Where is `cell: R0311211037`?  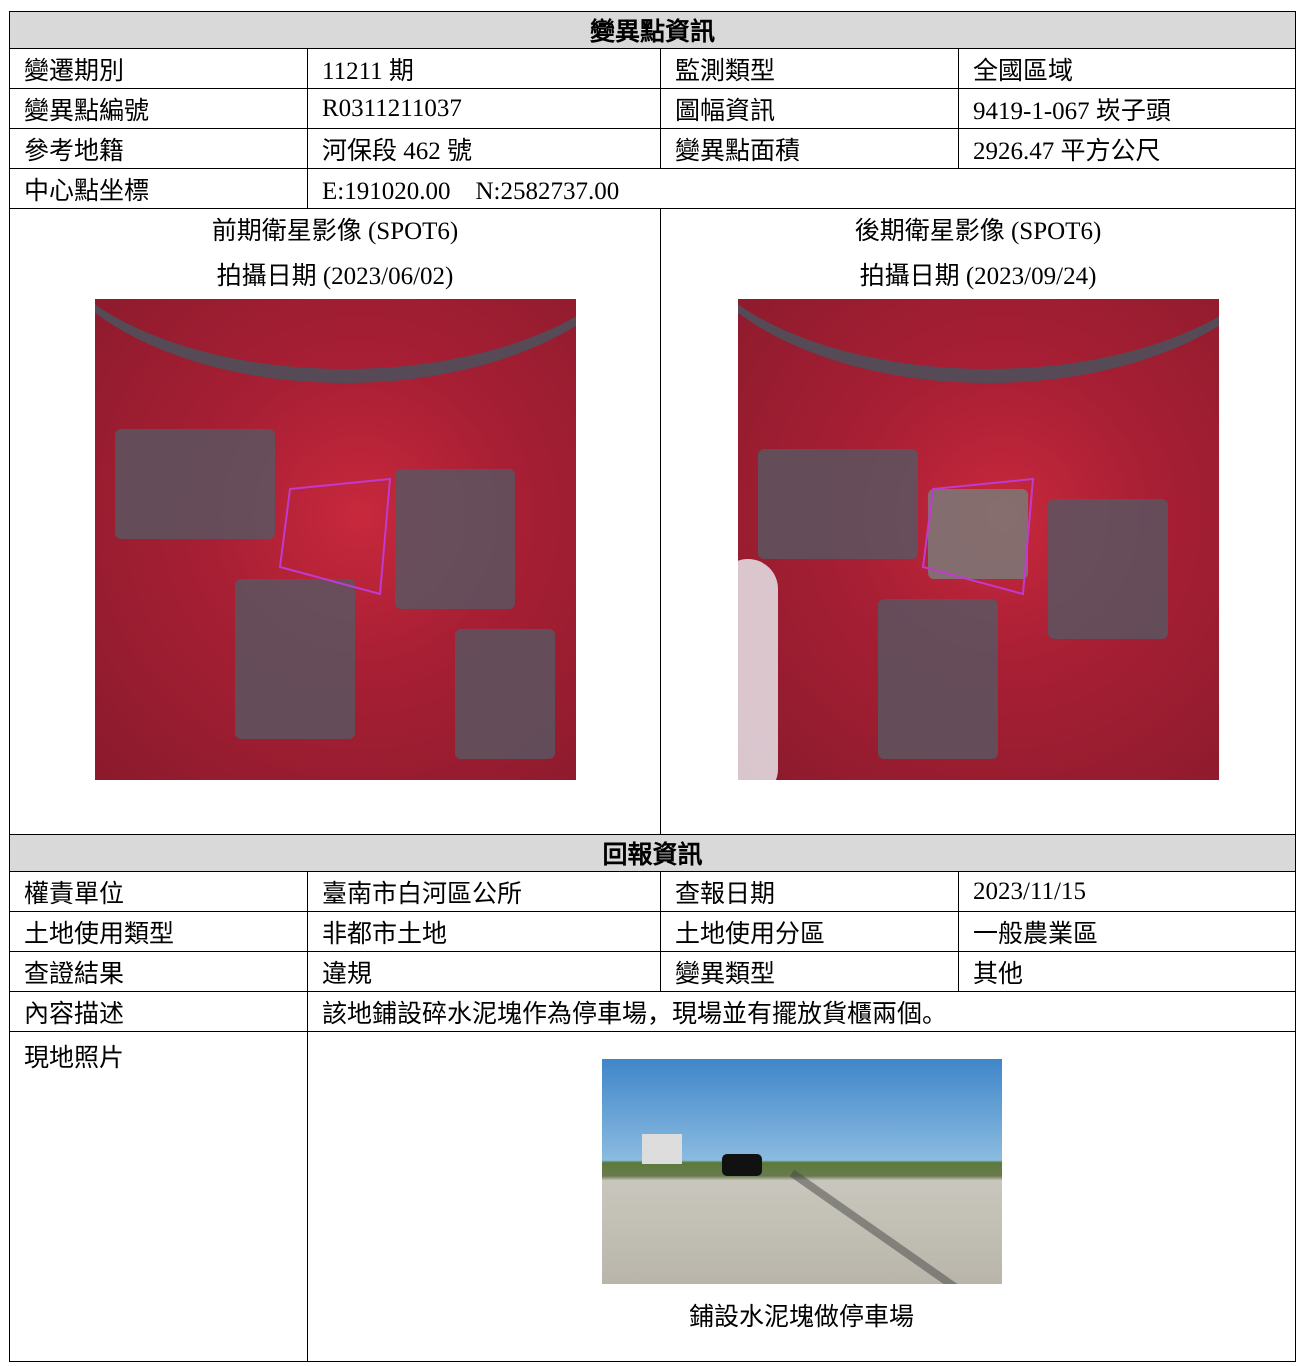 cell: R0311211037 is located at coordinates (484, 108).